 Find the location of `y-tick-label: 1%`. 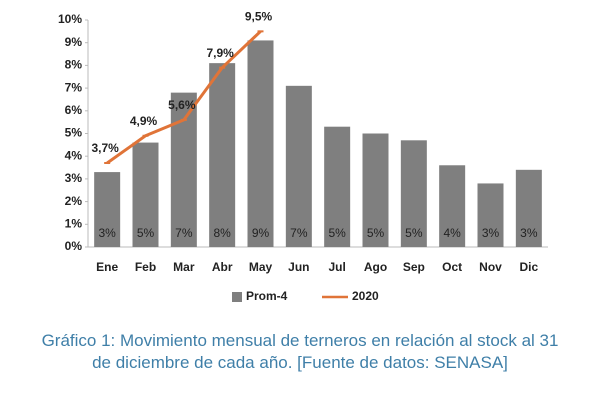

y-tick-label: 1% is located at coordinates (74, 223).